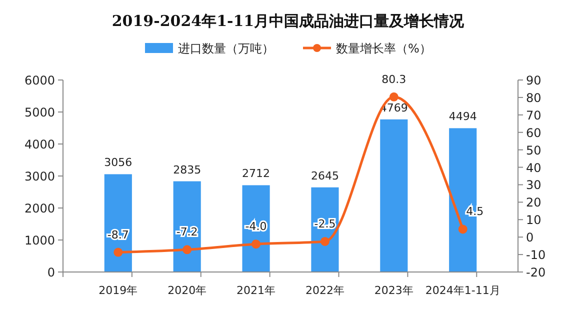 This screenshot has width=576, height=327. Describe the element at coordinates (534, 167) in the screenshot. I see `y2-tick-label: 40` at that location.